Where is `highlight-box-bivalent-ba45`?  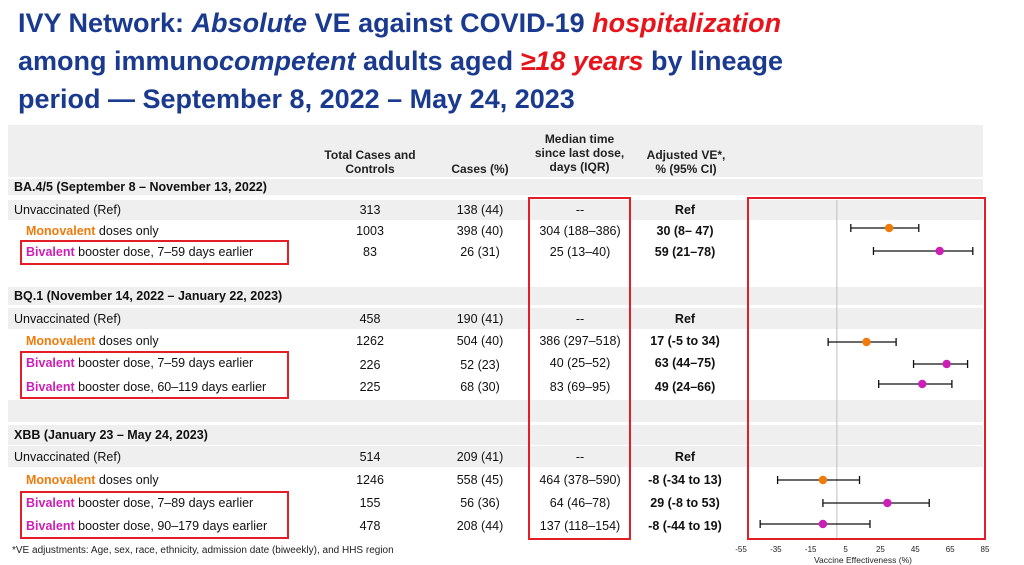 highlight-box-bivalent-ba45 is located at coordinates (154, 252).